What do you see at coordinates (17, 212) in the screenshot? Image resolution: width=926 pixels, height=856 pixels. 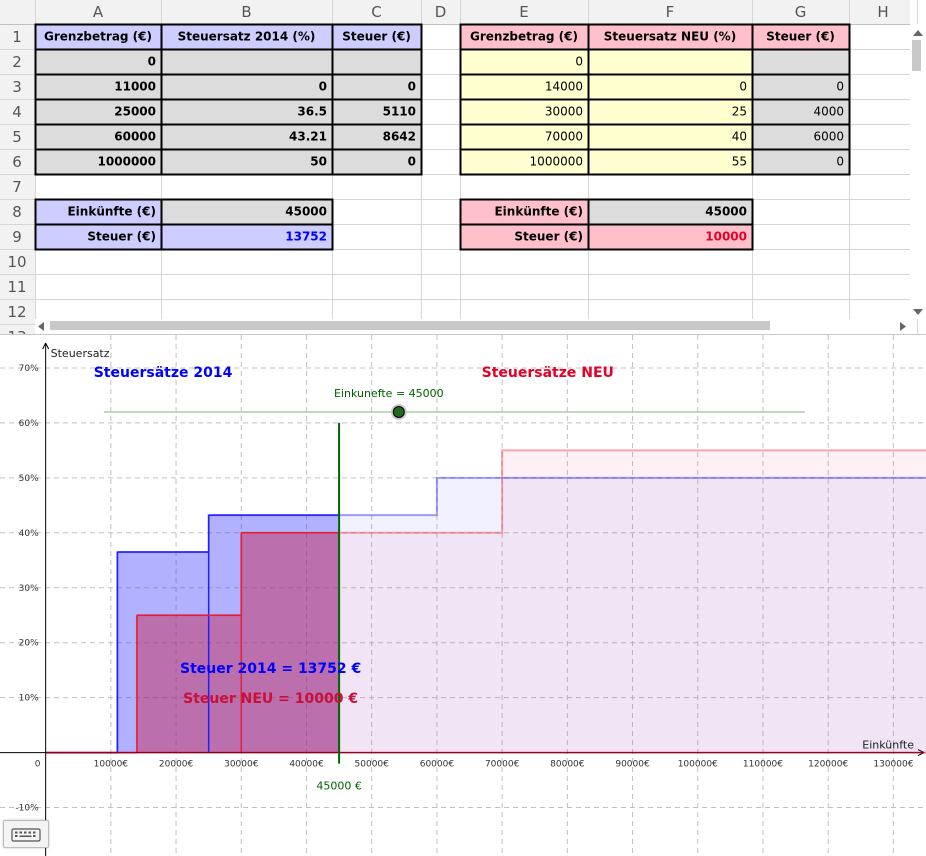 I see `row-header-8: 8` at bounding box center [17, 212].